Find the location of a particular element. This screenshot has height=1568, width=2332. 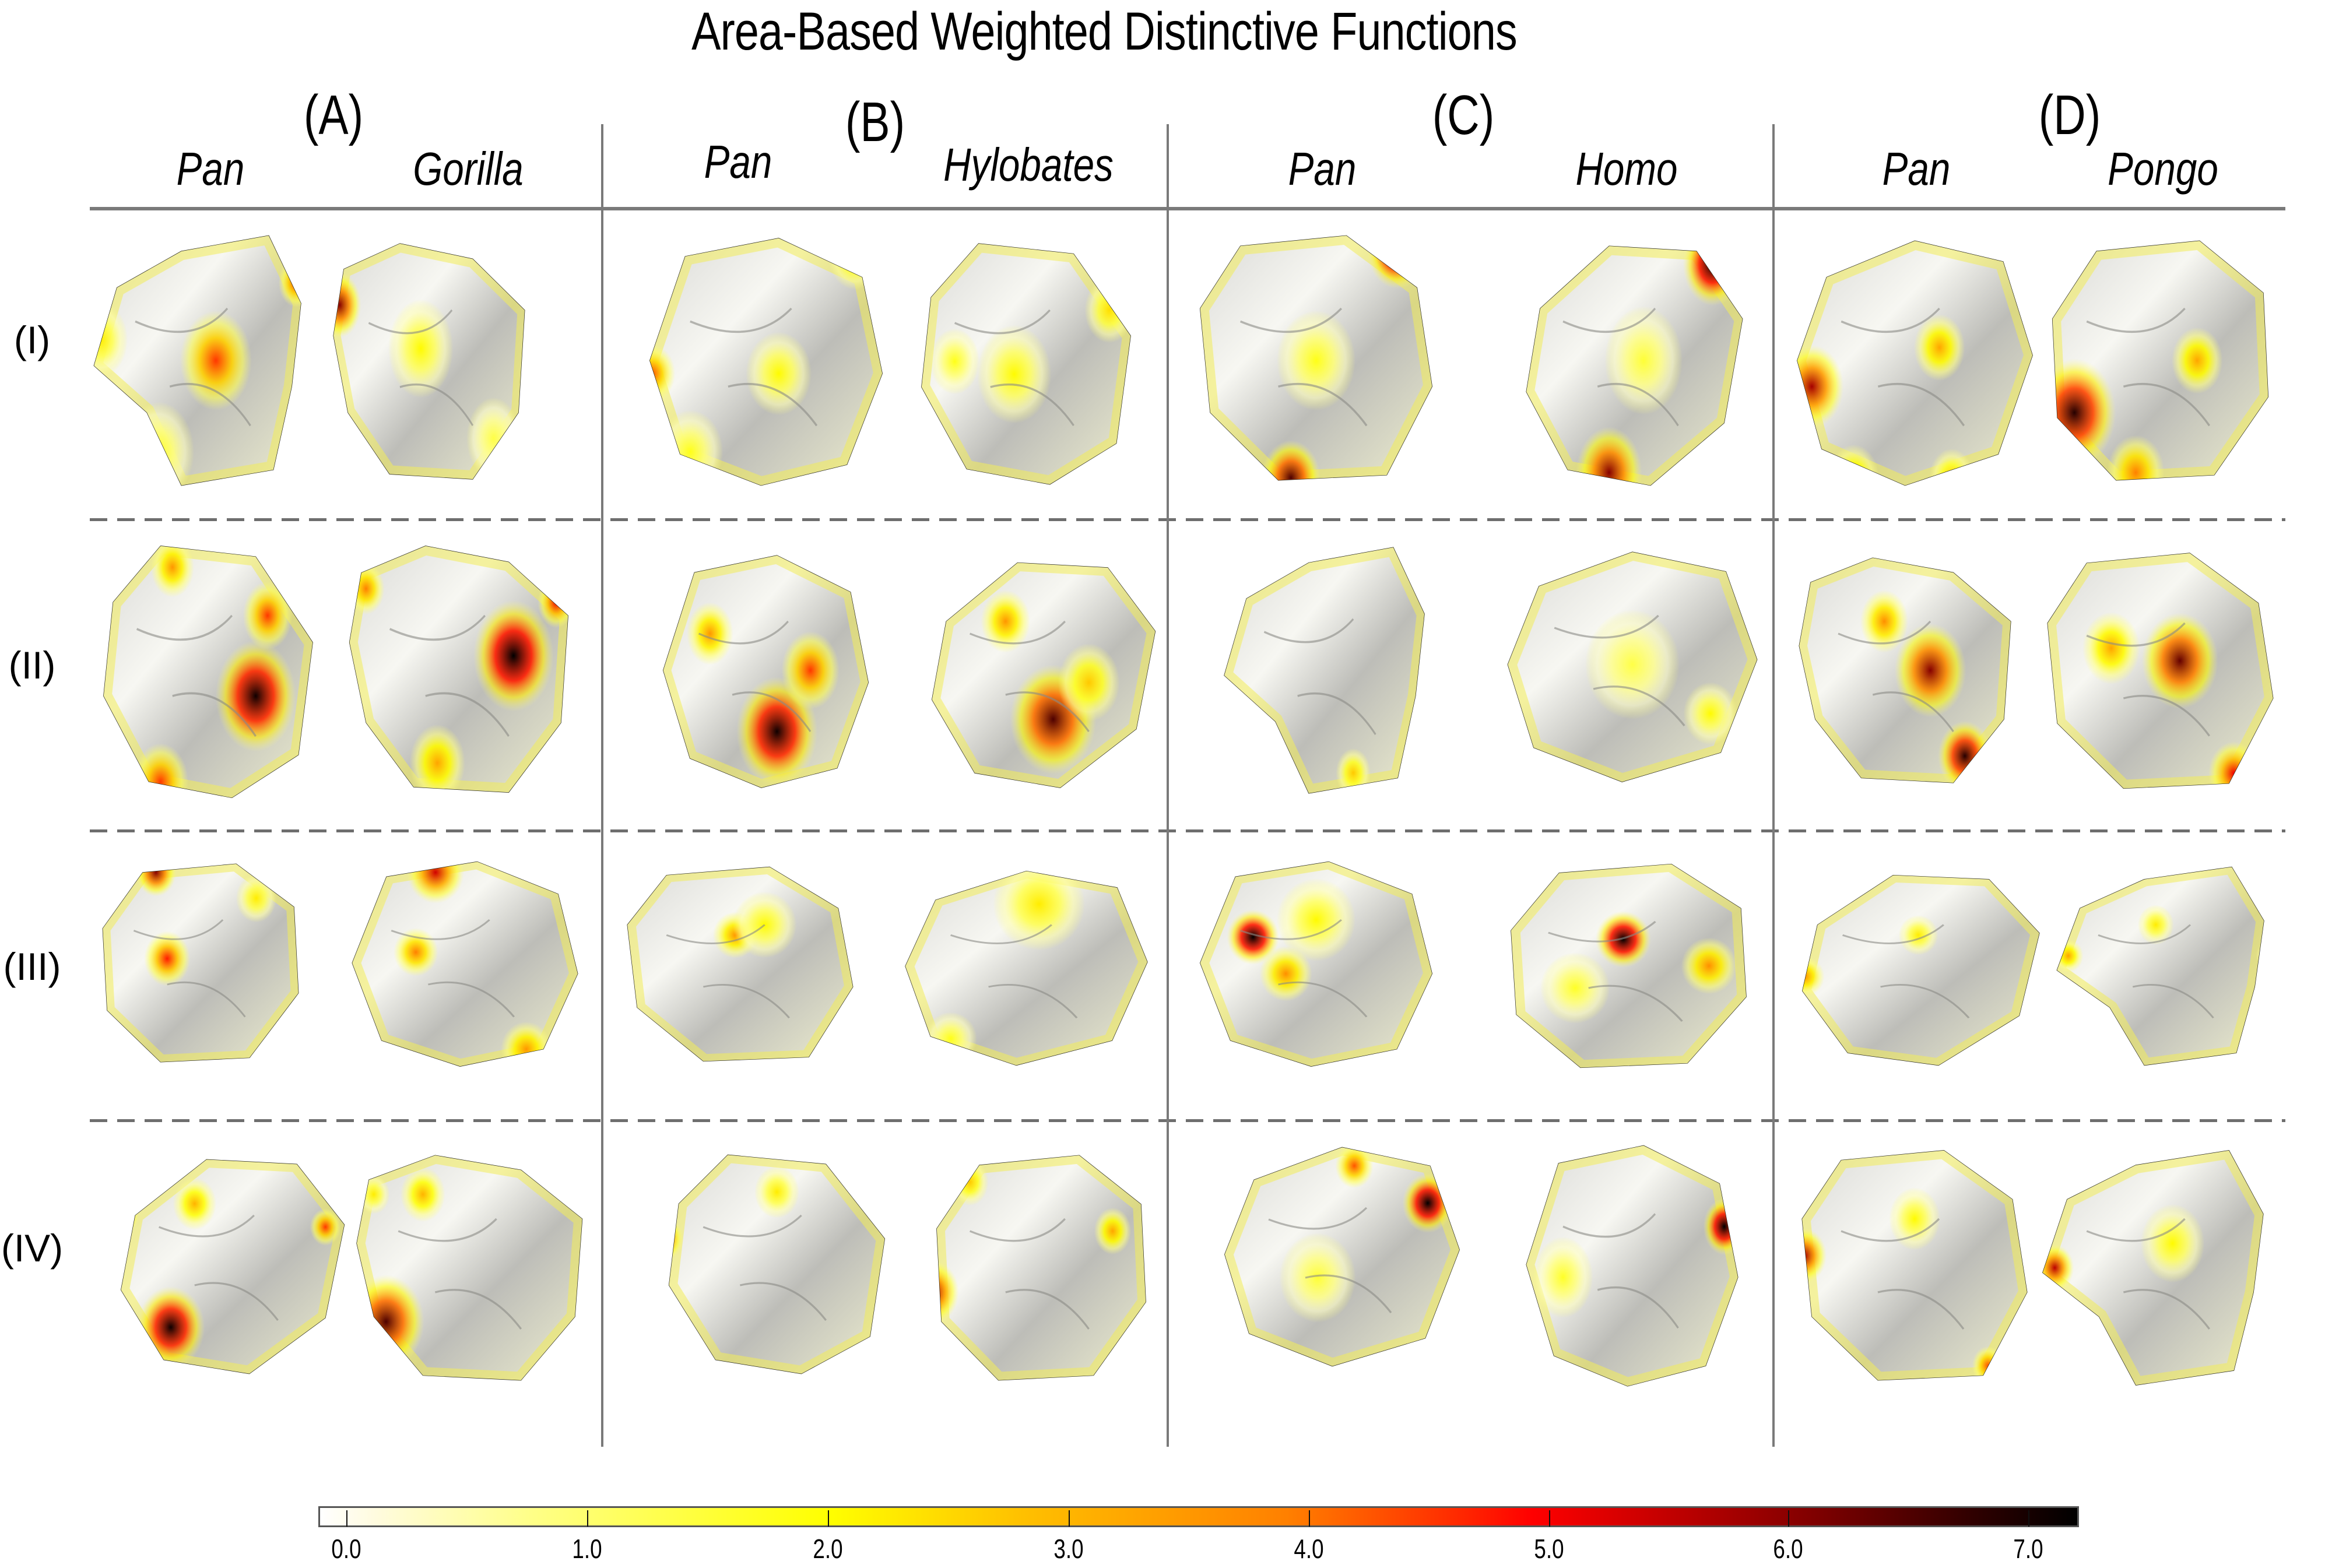

specimen-iv-a-pan is located at coordinates (230, 1262).